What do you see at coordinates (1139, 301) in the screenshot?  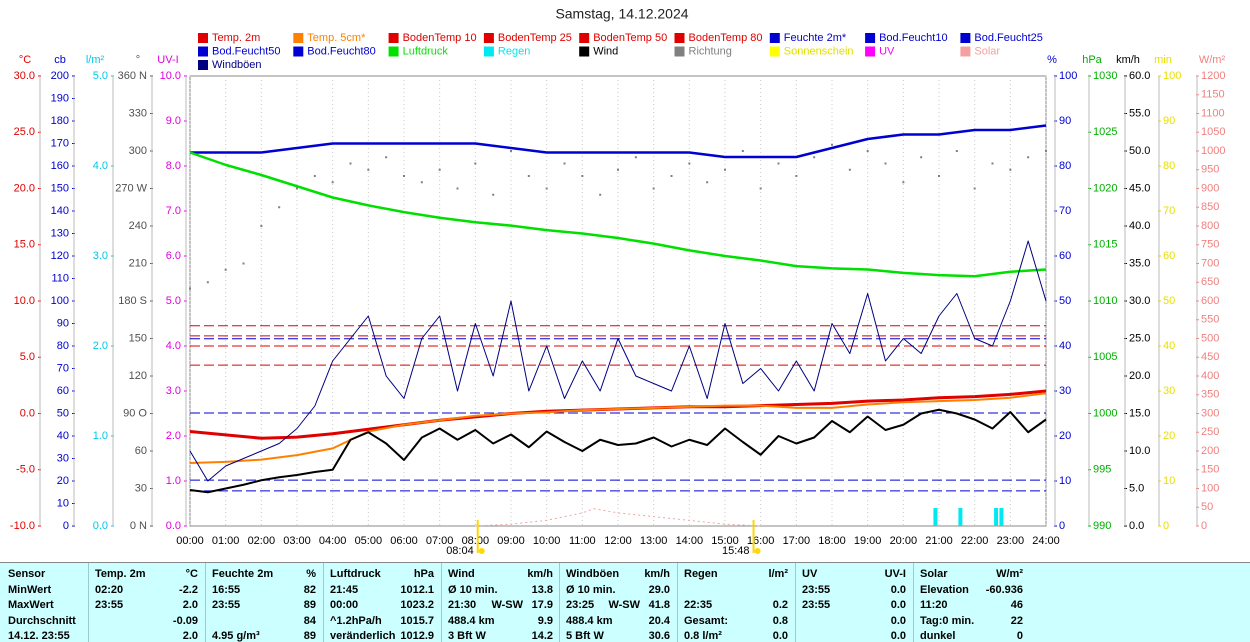 I see `y-tick-label: 30.0` at bounding box center [1139, 301].